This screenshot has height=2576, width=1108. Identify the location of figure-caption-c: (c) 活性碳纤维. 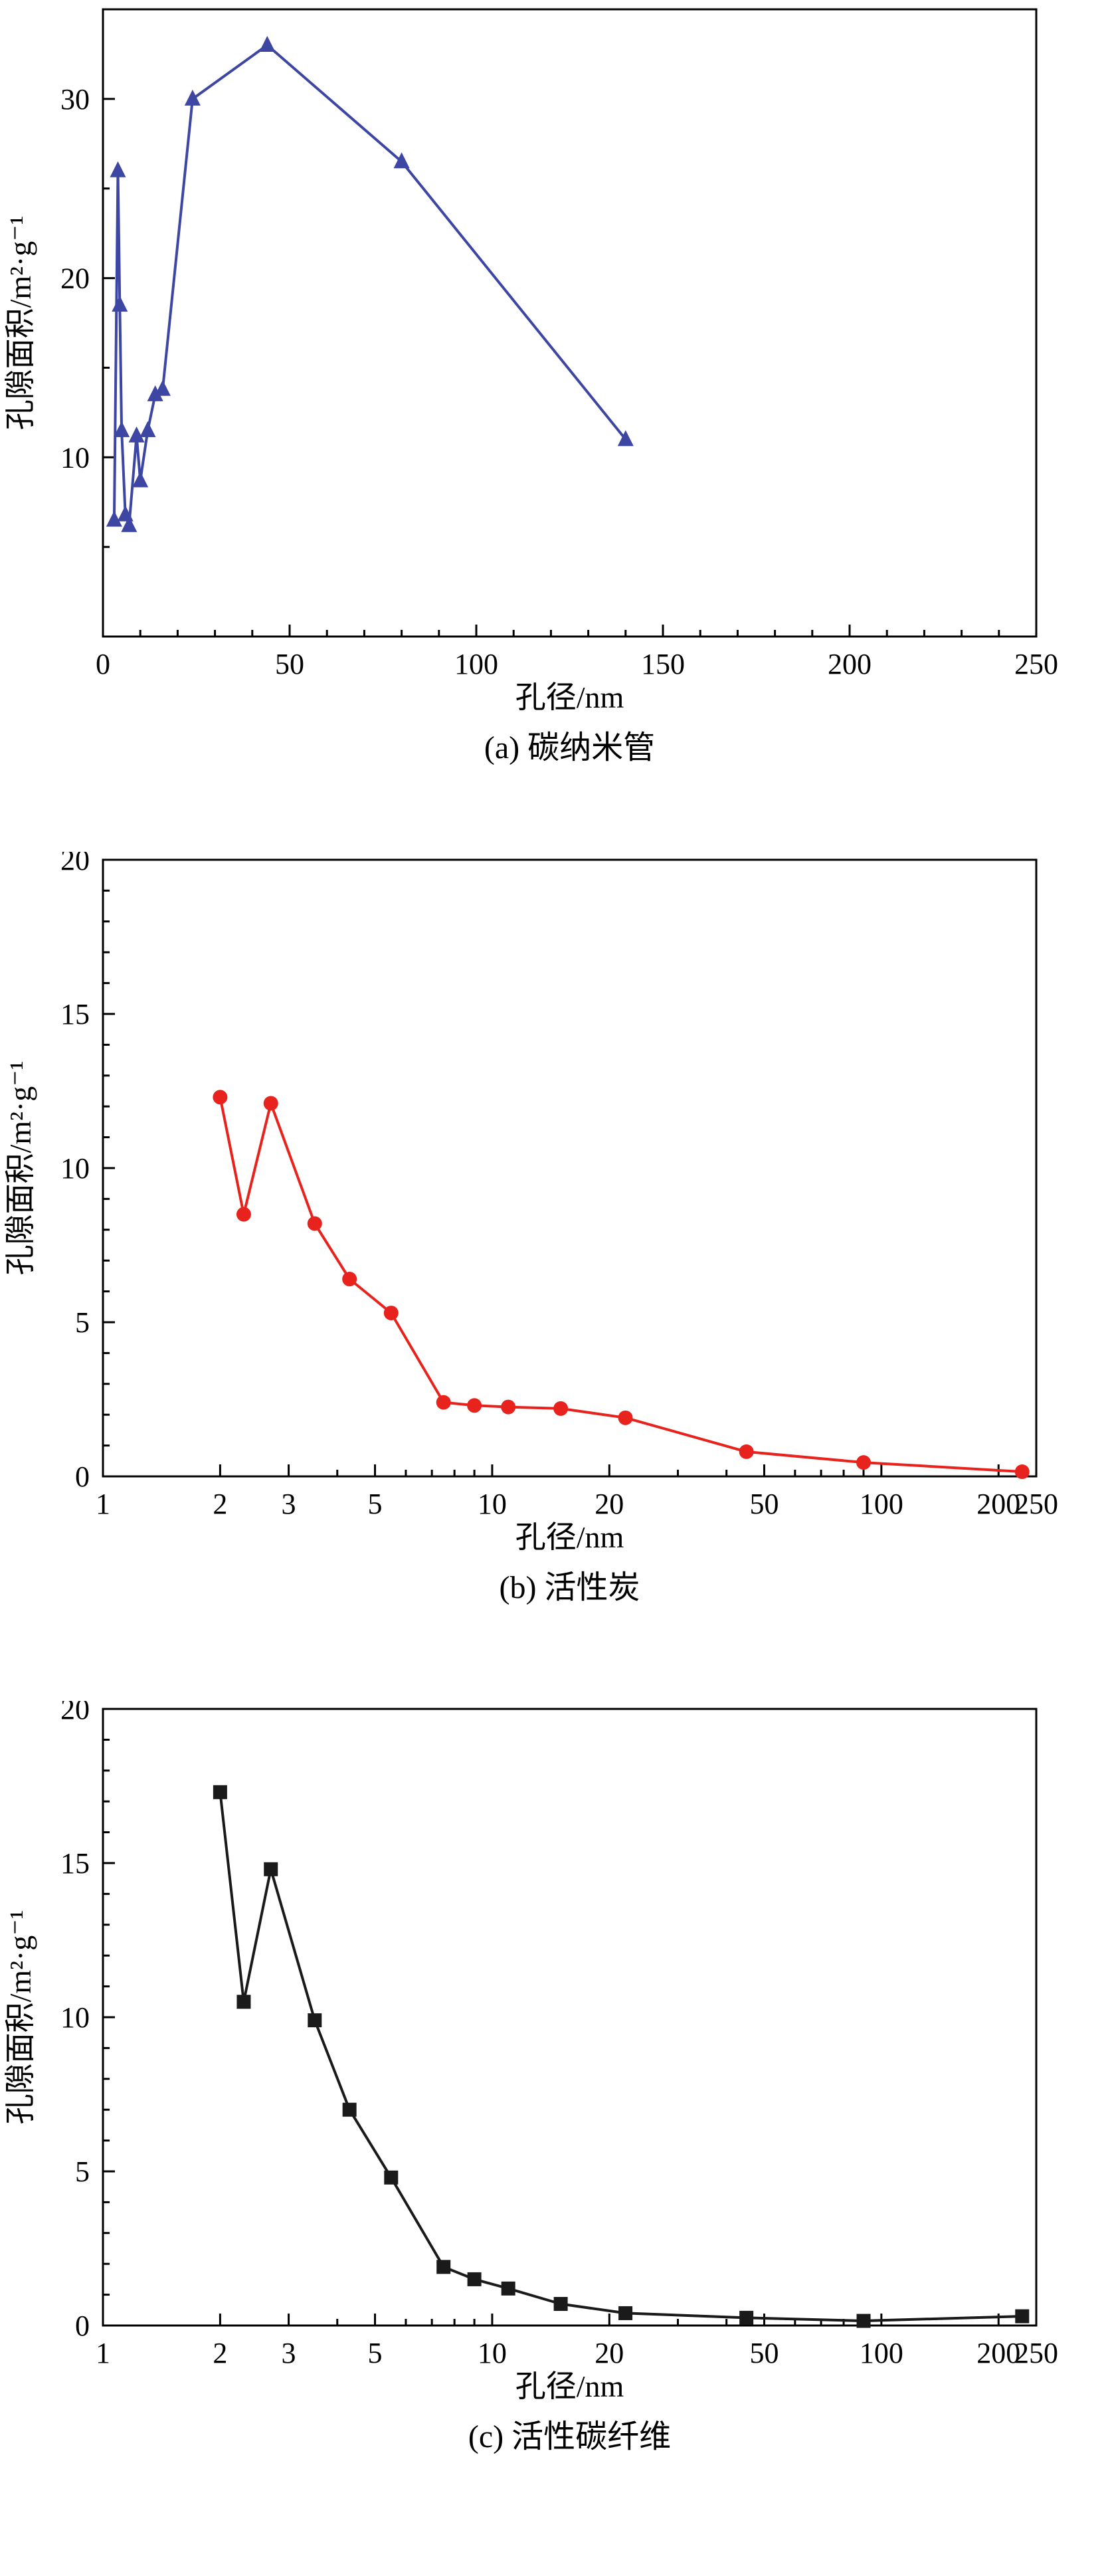
(570, 2436).